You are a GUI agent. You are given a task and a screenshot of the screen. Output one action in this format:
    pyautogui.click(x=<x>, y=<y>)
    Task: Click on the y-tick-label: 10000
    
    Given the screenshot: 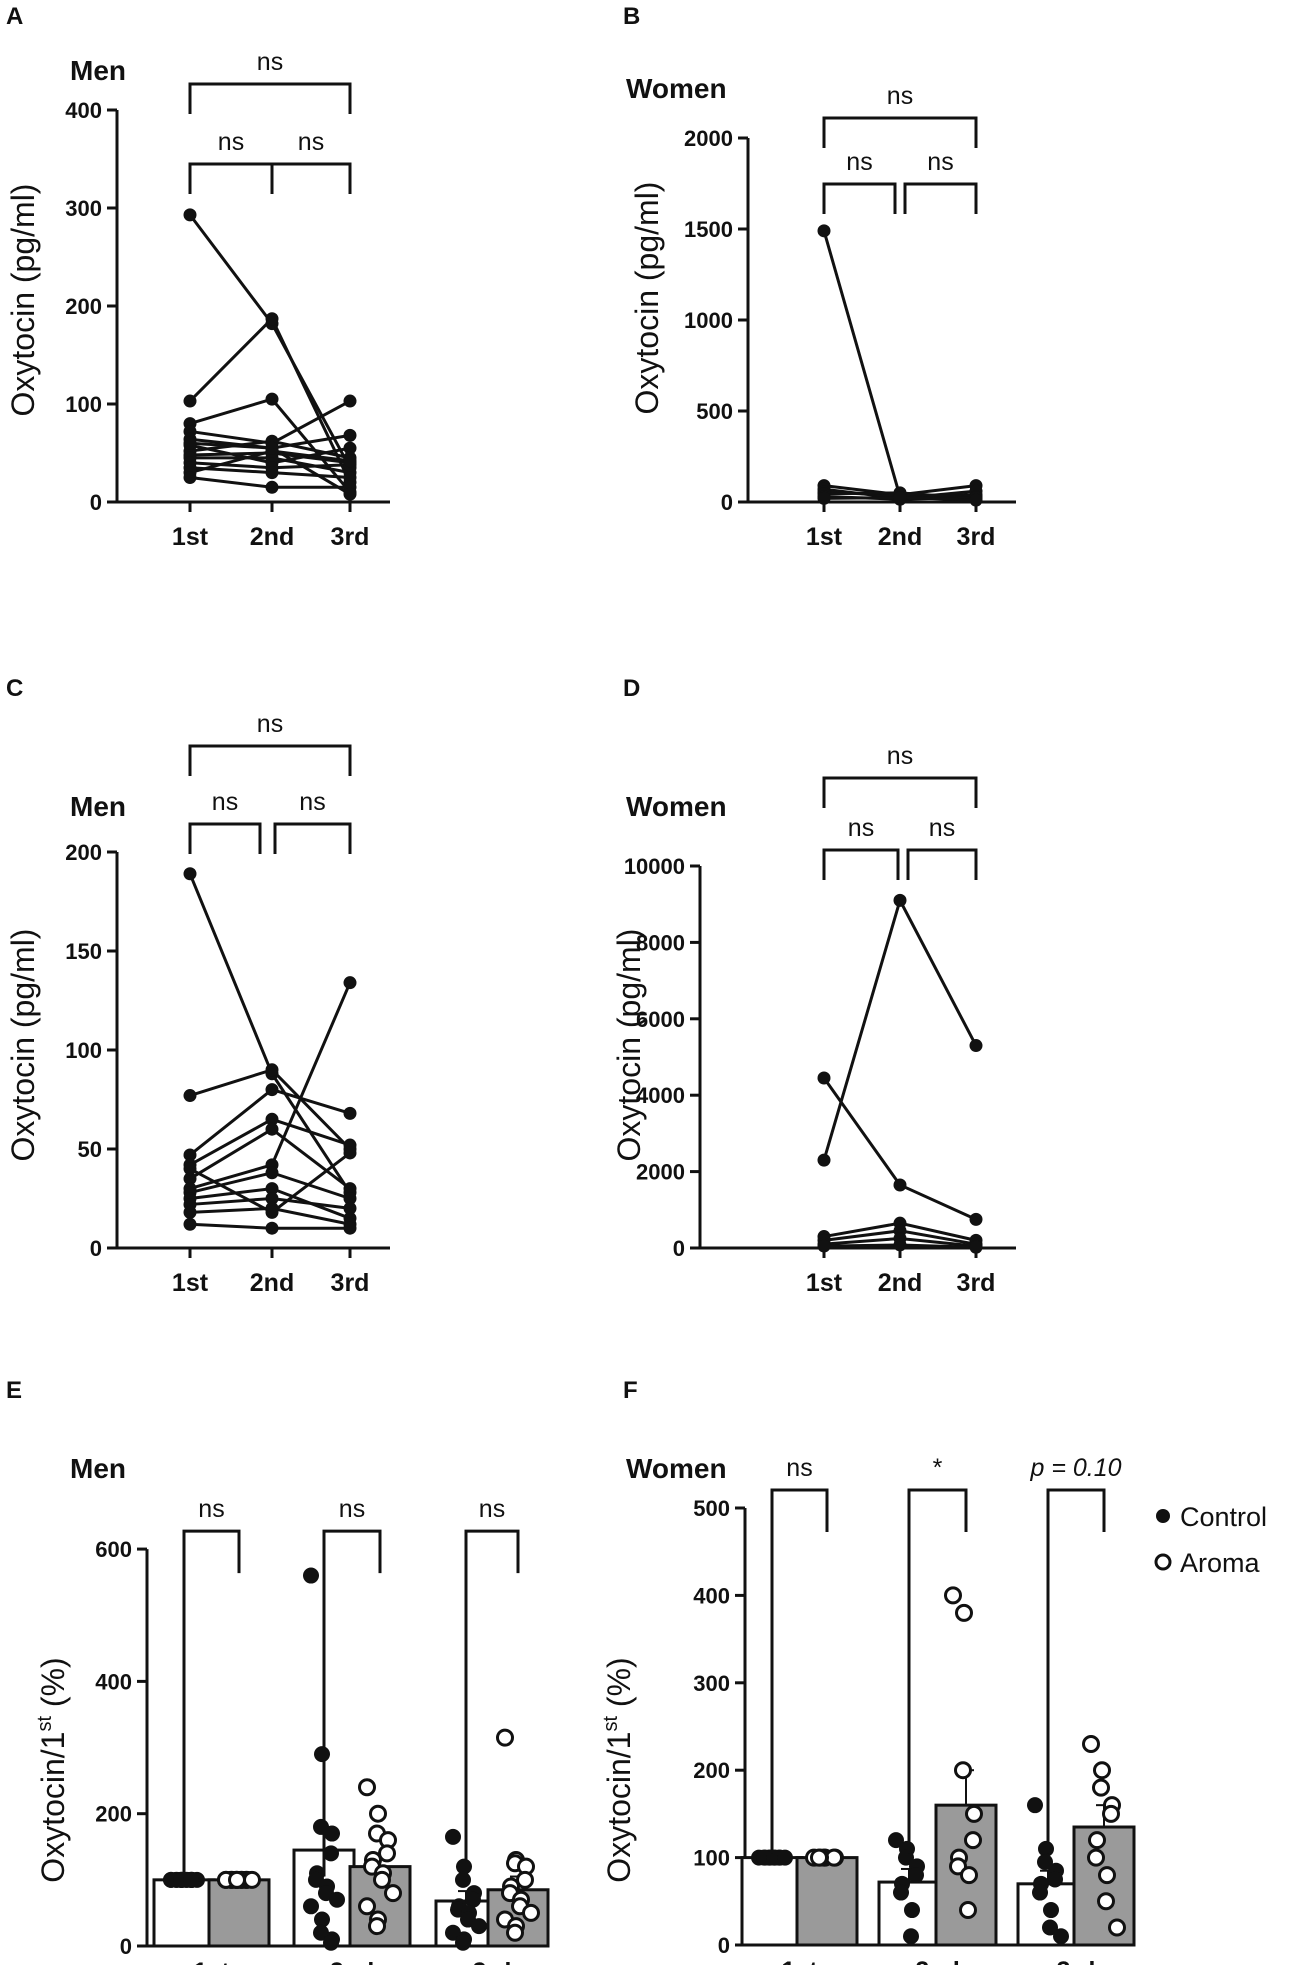 What is the action you would take?
    pyautogui.click(x=654, y=866)
    